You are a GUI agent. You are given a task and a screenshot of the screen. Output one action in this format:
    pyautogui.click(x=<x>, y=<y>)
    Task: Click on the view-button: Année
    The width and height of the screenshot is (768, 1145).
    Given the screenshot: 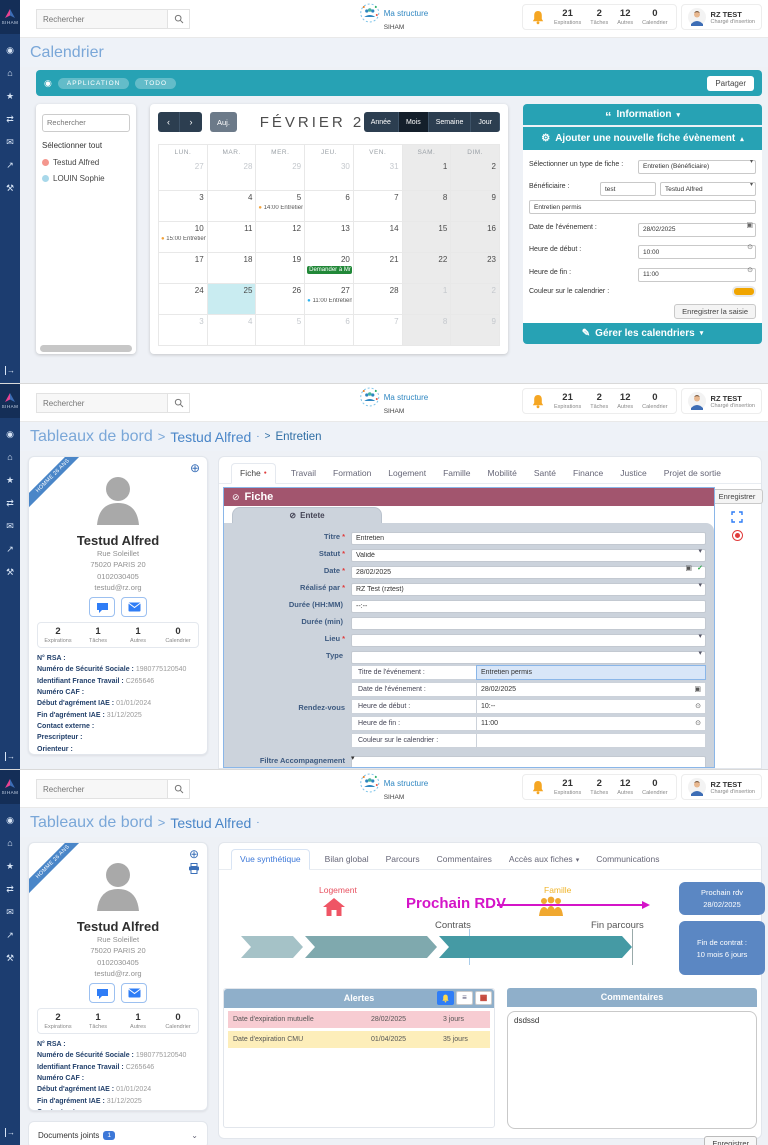 What is the action you would take?
    pyautogui.click(x=381, y=122)
    